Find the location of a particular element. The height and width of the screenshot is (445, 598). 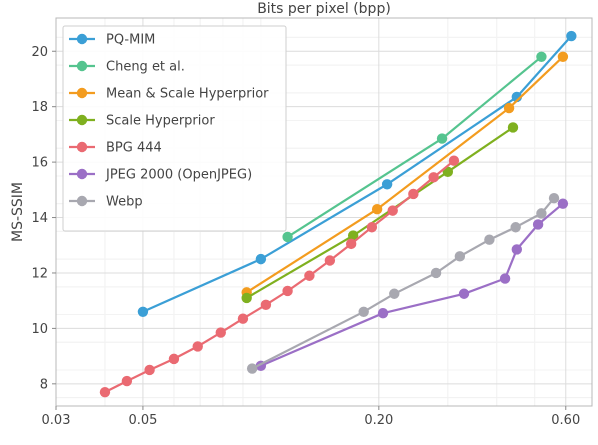

legend-label: PQ-MIM is located at coordinates (130, 40).